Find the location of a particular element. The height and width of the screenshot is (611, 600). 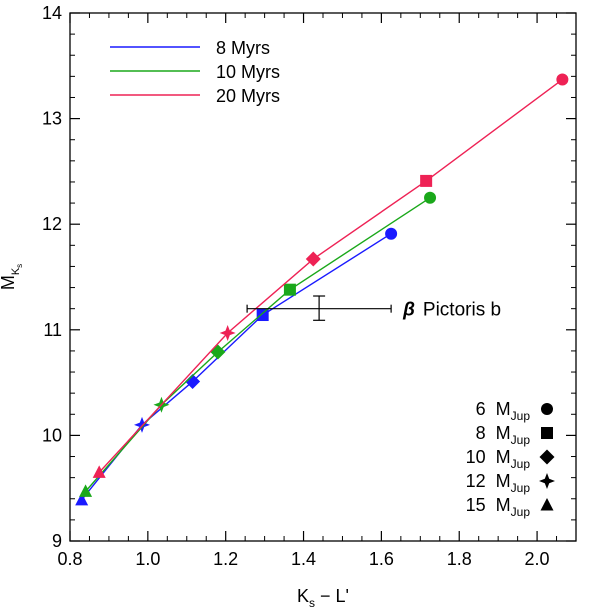

greek-beta: β is located at coordinates (408, 310).